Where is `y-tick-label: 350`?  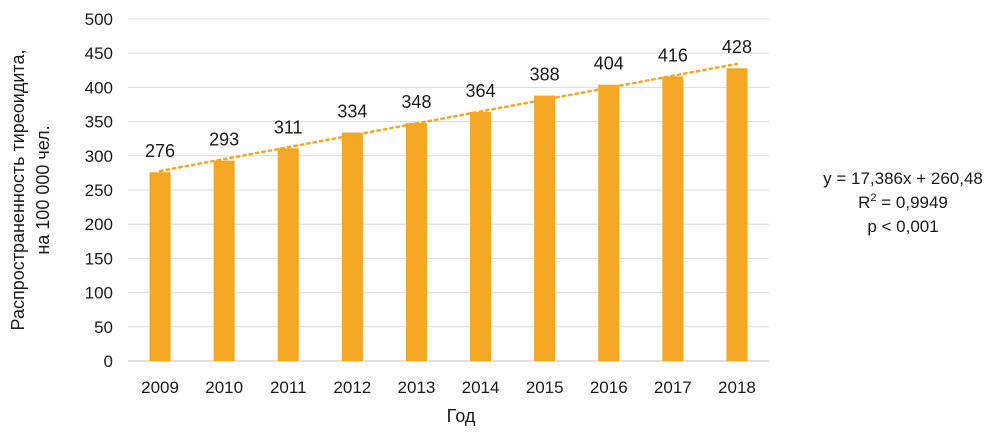
y-tick-label: 350 is located at coordinates (99, 122).